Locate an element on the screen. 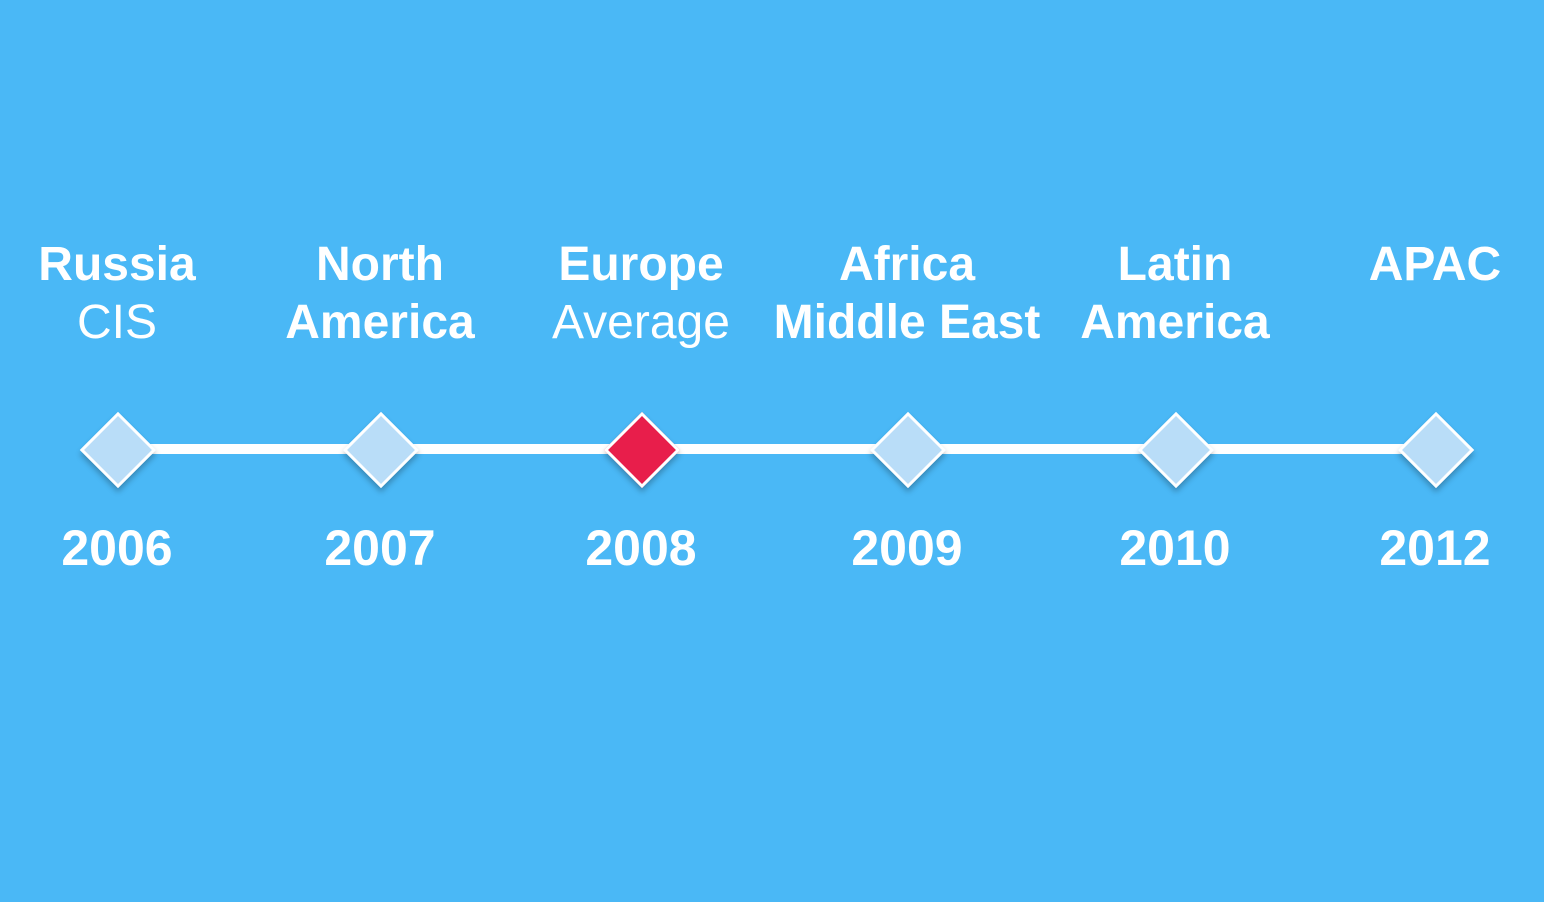 The width and height of the screenshot is (1544, 902). node-subtitle: CIS is located at coordinates (116, 322).